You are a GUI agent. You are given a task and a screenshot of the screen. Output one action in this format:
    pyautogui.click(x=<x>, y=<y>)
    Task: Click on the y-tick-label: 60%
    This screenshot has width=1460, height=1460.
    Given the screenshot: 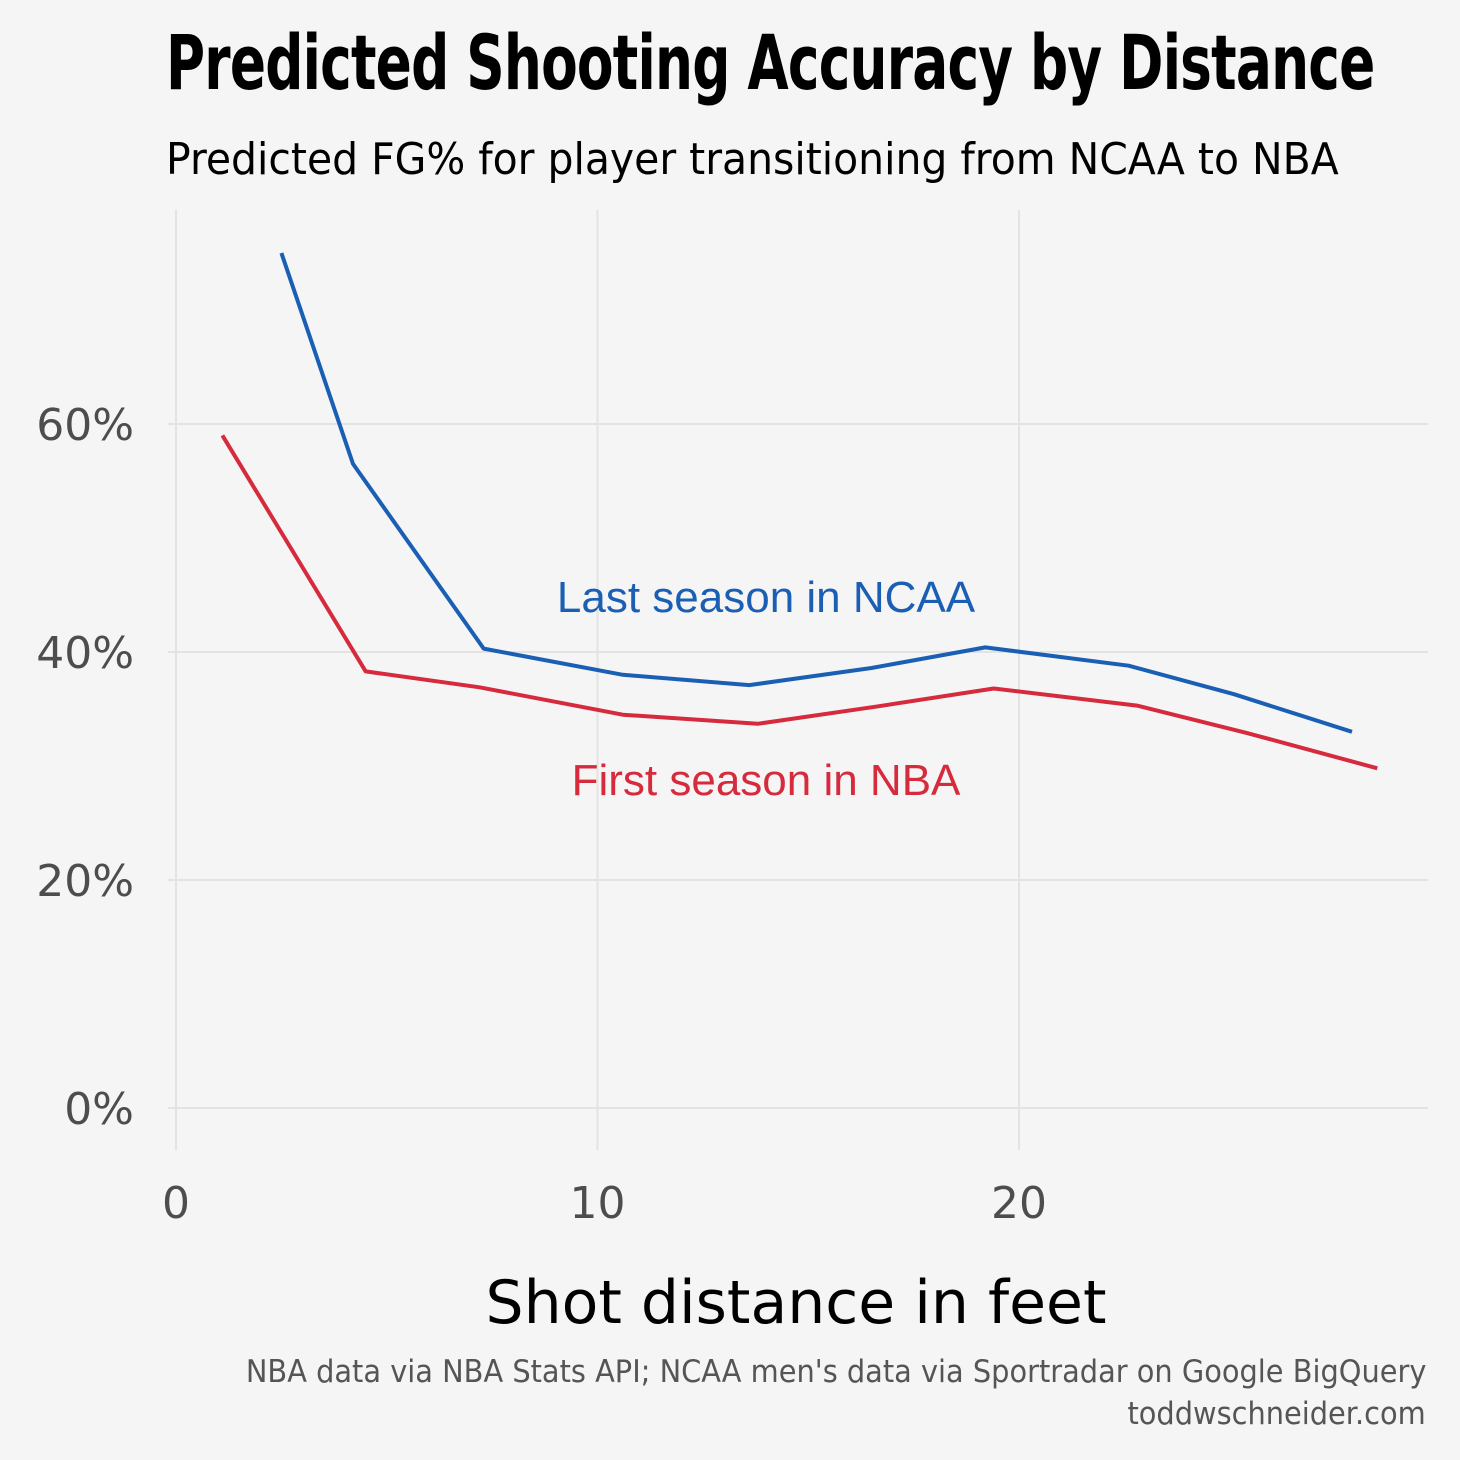 What is the action you would take?
    pyautogui.click(x=85, y=425)
    